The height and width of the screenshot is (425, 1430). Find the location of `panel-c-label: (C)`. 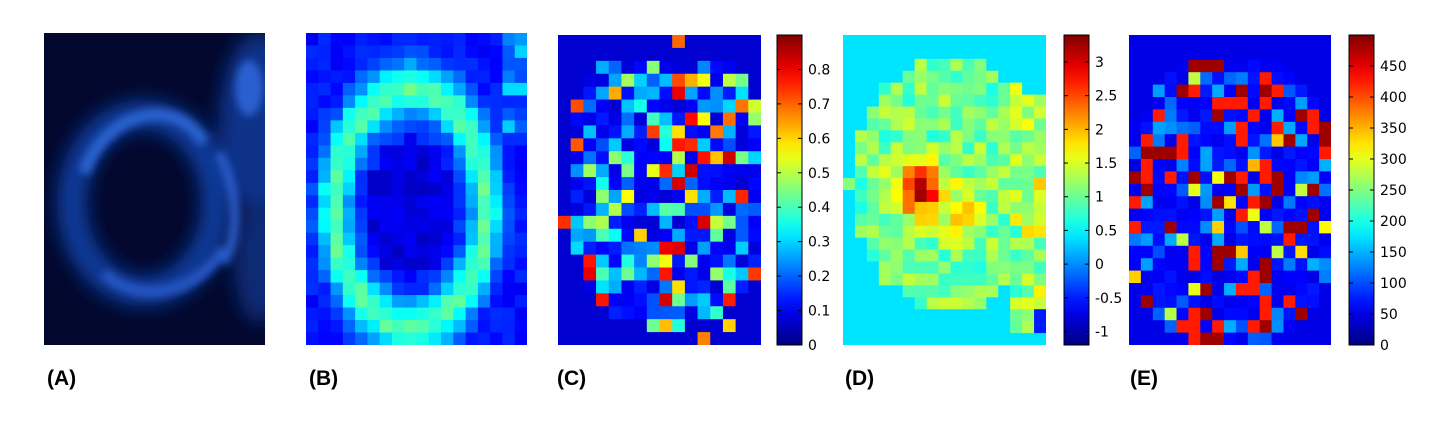

panel-c-label: (C) is located at coordinates (572, 378).